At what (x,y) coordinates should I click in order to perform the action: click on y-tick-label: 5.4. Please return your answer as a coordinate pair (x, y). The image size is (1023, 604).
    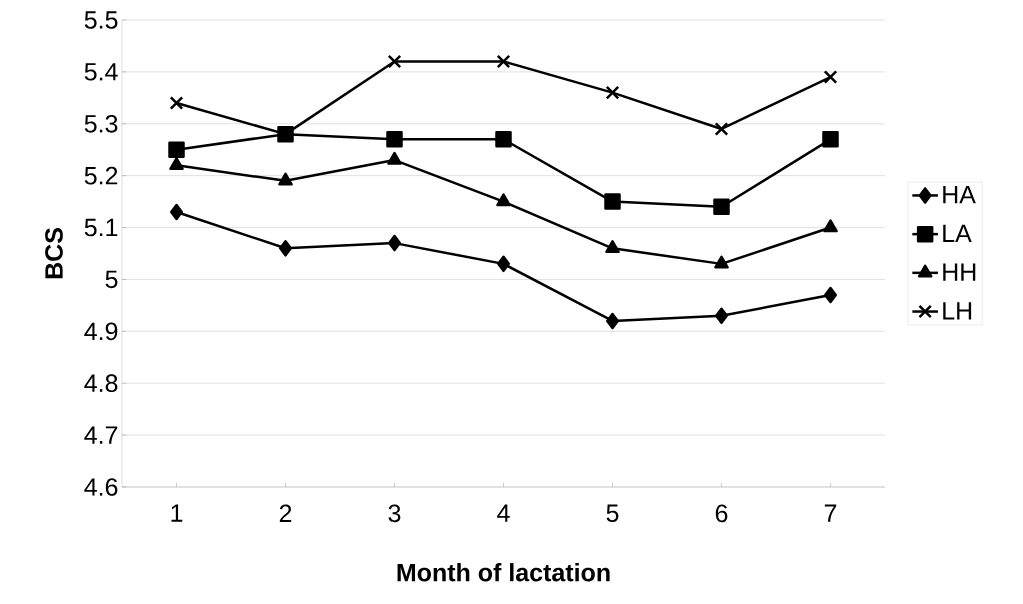
    Looking at the image, I should click on (101, 72).